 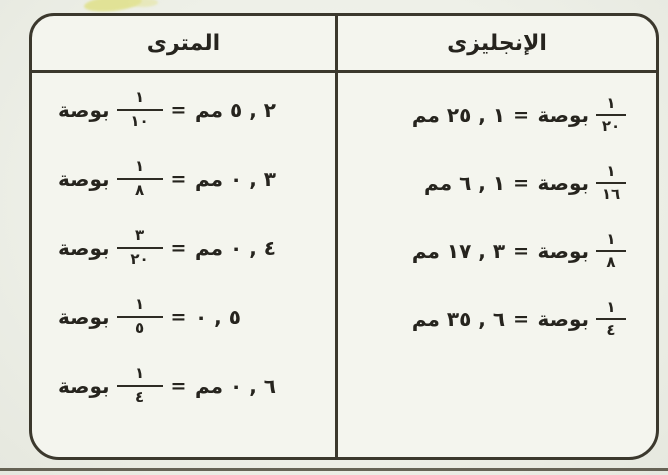 What do you see at coordinates (476, 251) in the screenshot?
I see `mm-value: ٣ , ١٧` at bounding box center [476, 251].